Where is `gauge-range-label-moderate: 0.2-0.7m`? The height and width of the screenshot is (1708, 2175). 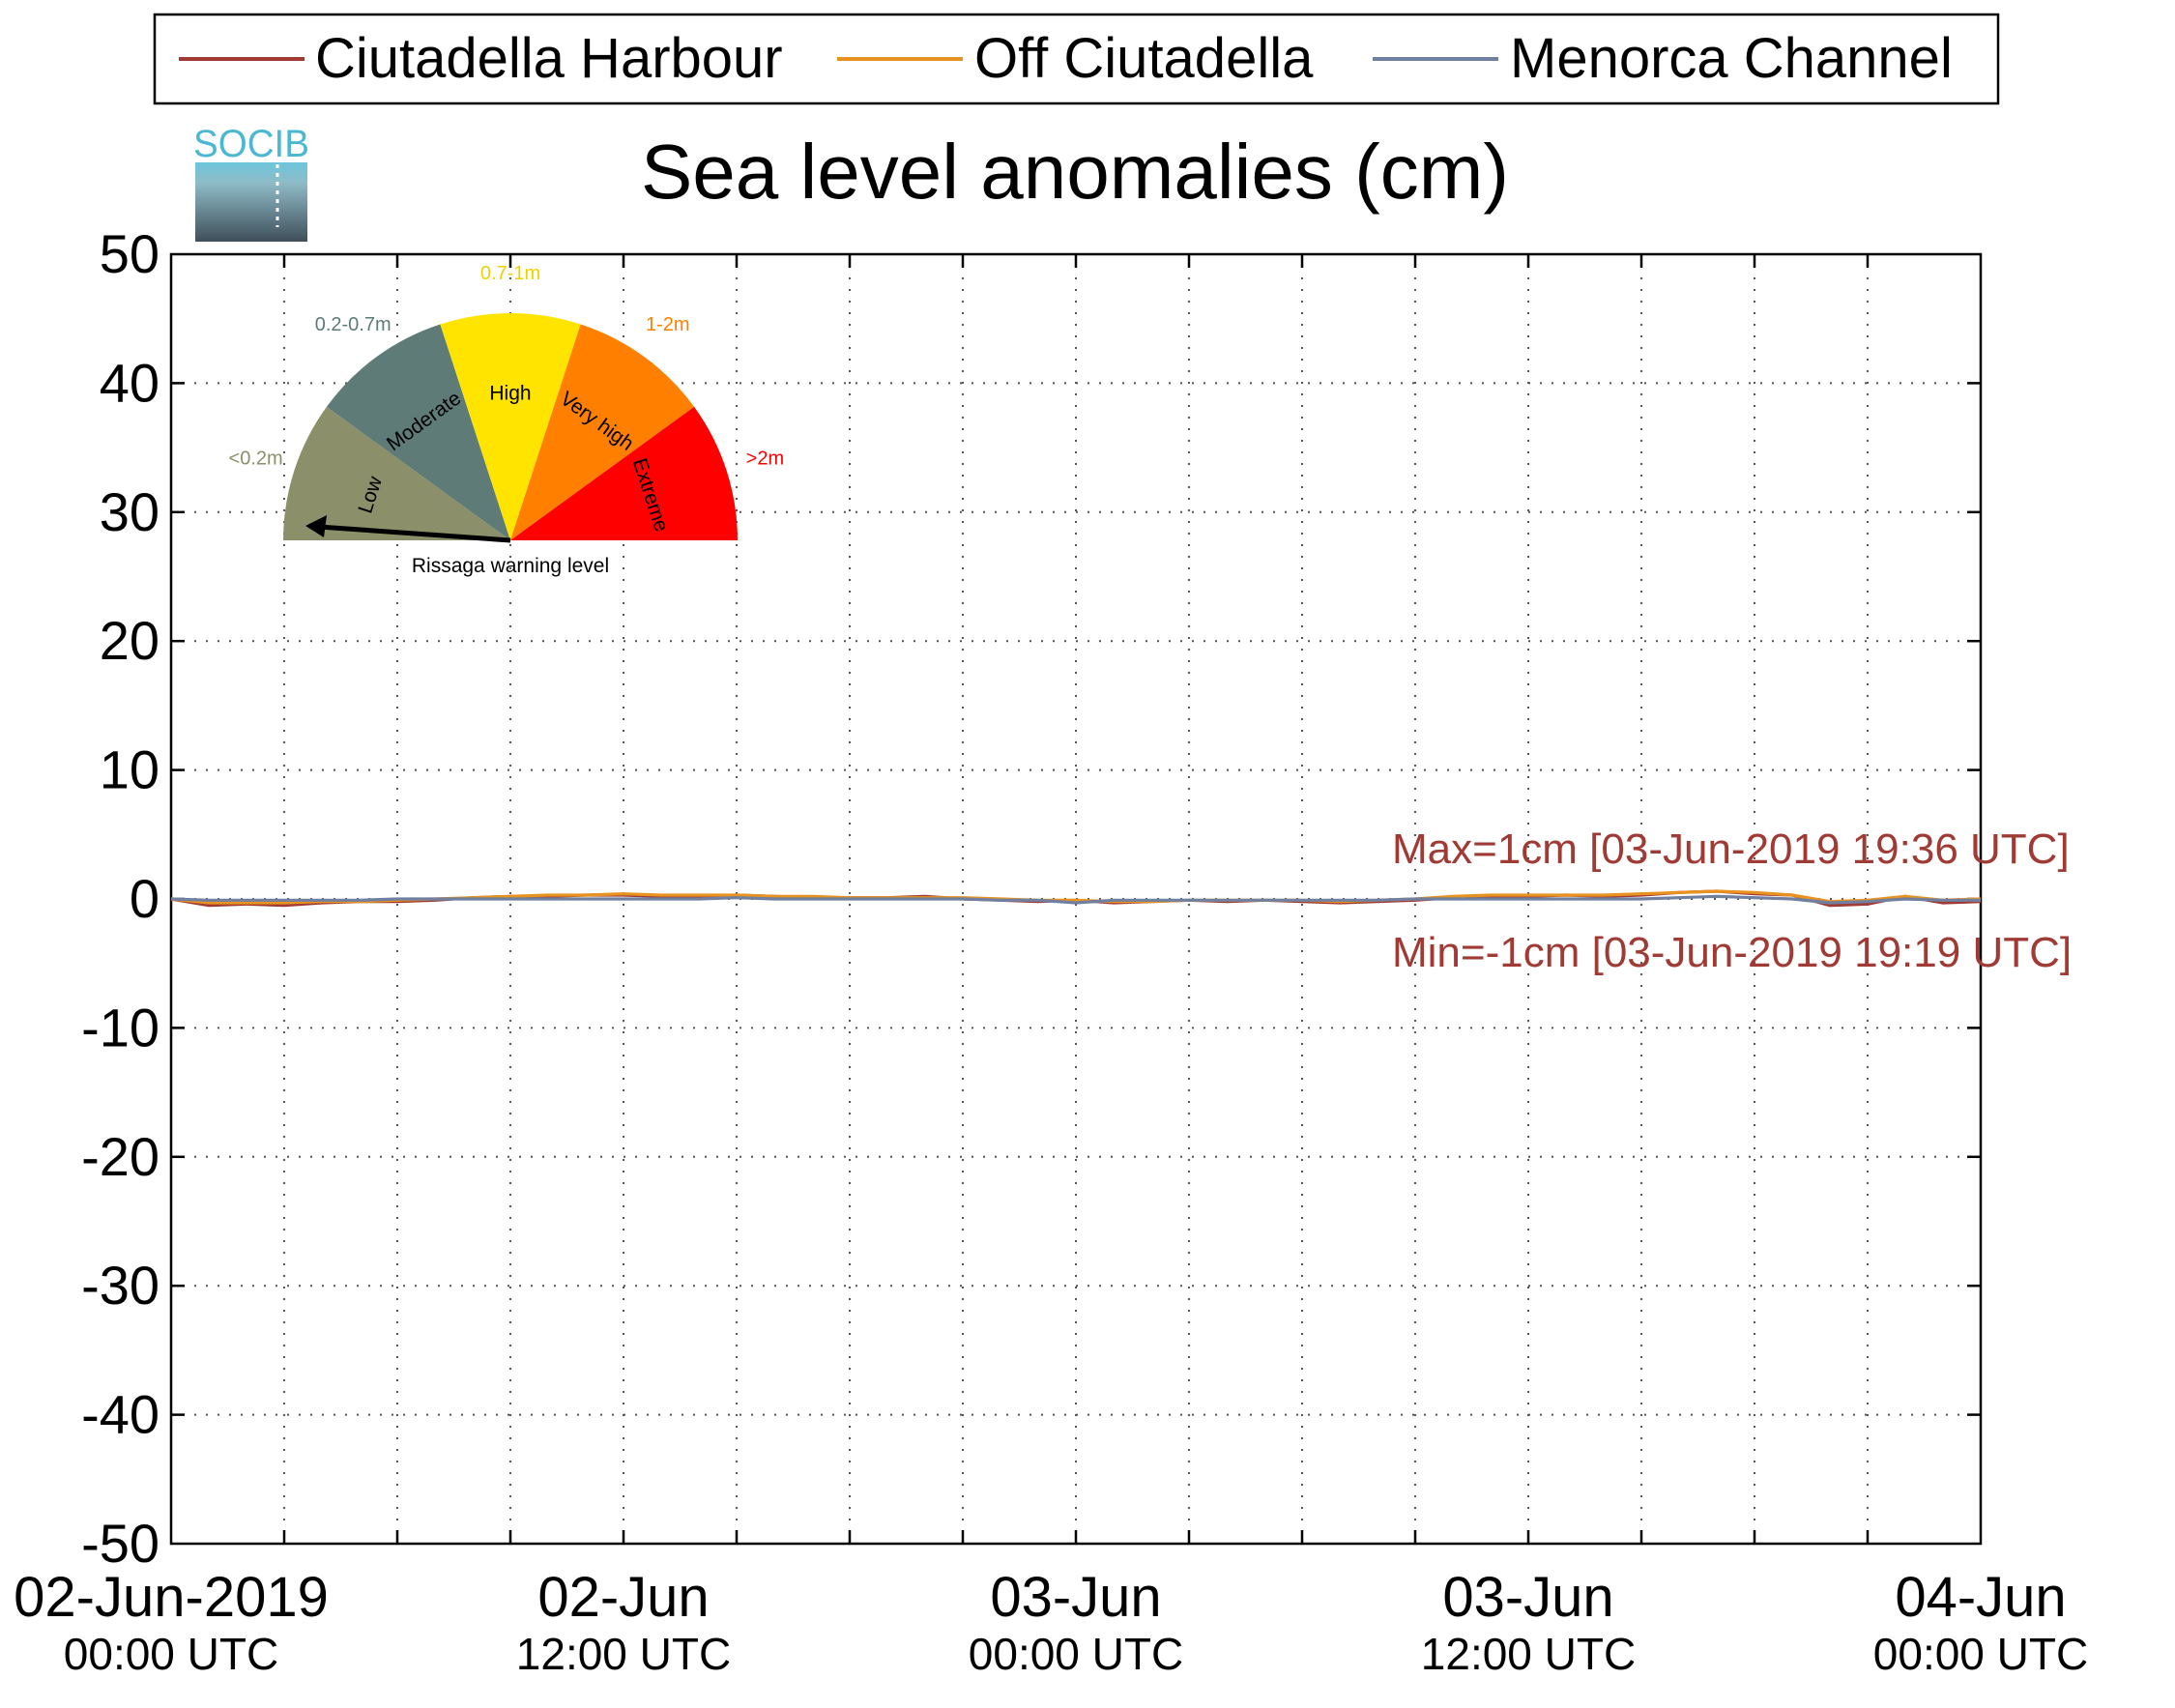 gauge-range-label-moderate: 0.2-0.7m is located at coordinates (354, 324).